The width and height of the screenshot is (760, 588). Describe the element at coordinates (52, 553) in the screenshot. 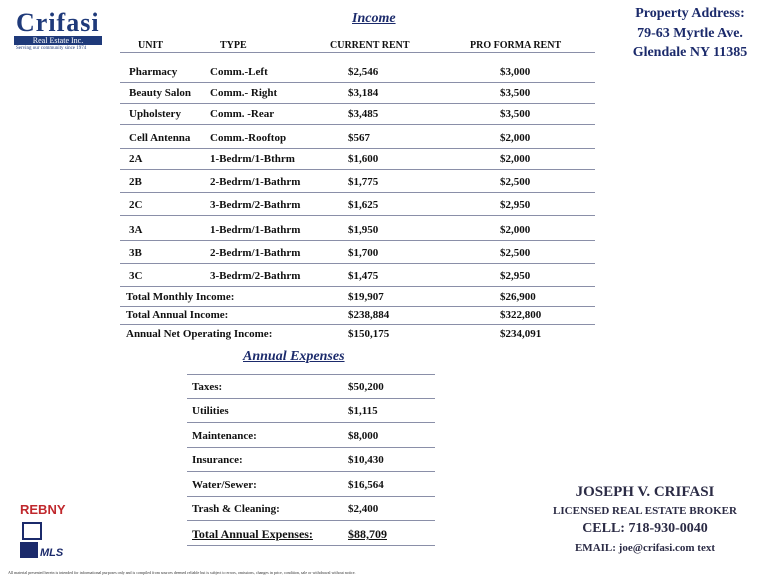

I see `mls-badge: MLS` at that location.